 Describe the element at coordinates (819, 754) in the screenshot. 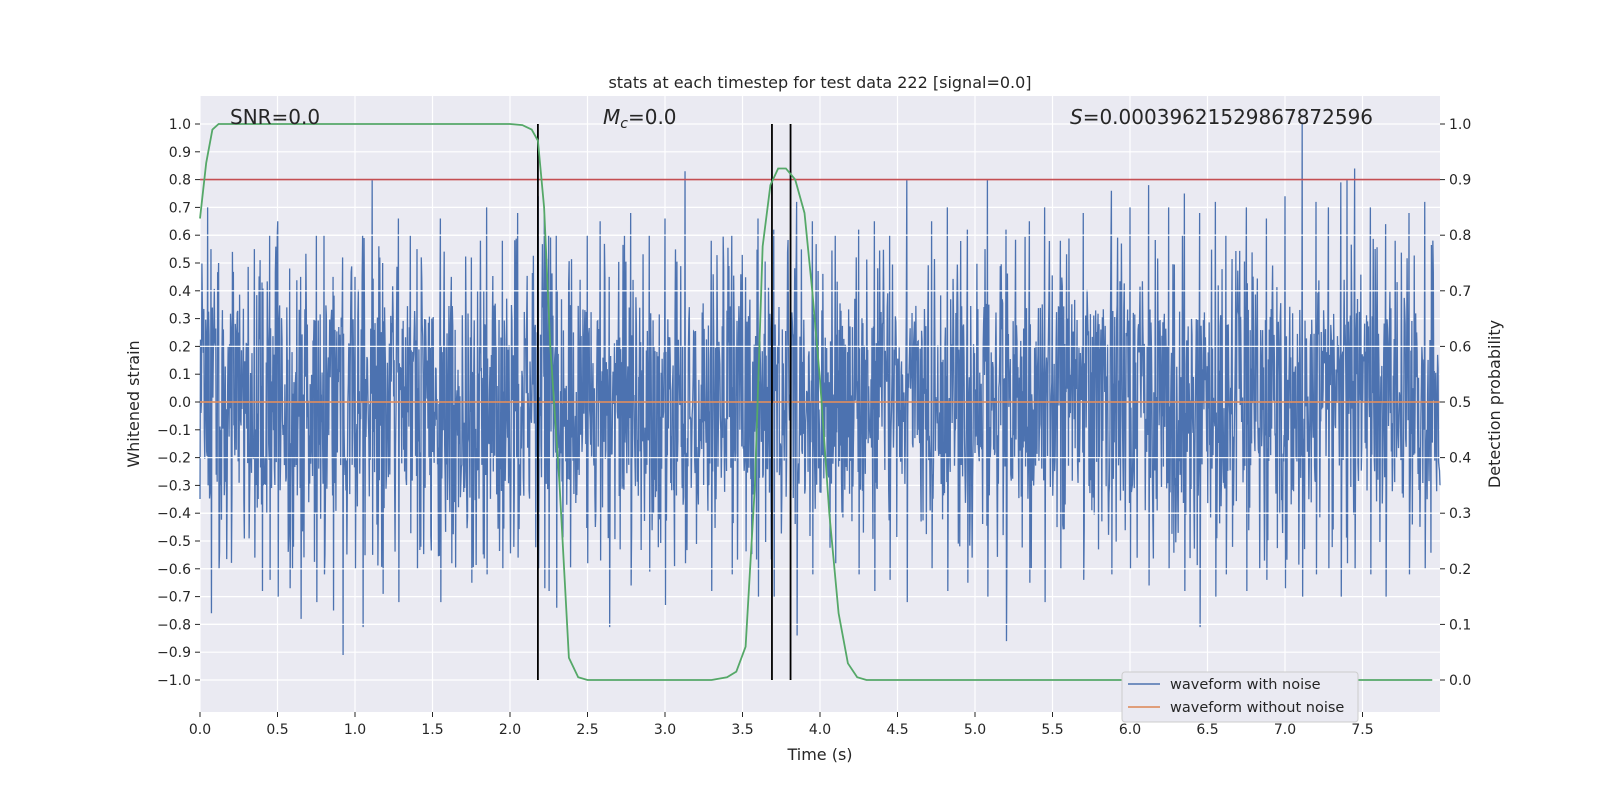

I see `x-axis-label: Time (s)` at that location.